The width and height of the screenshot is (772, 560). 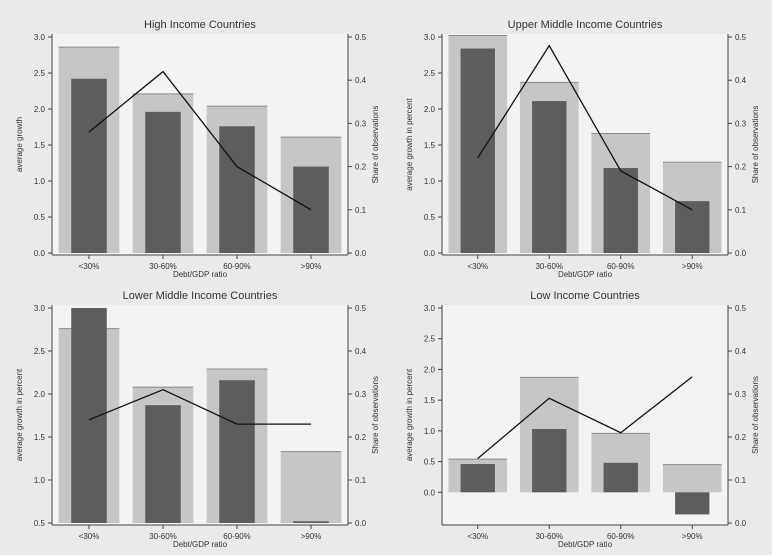 I want to click on chart-title: Upper Middle Income Countries, so click(x=585, y=25).